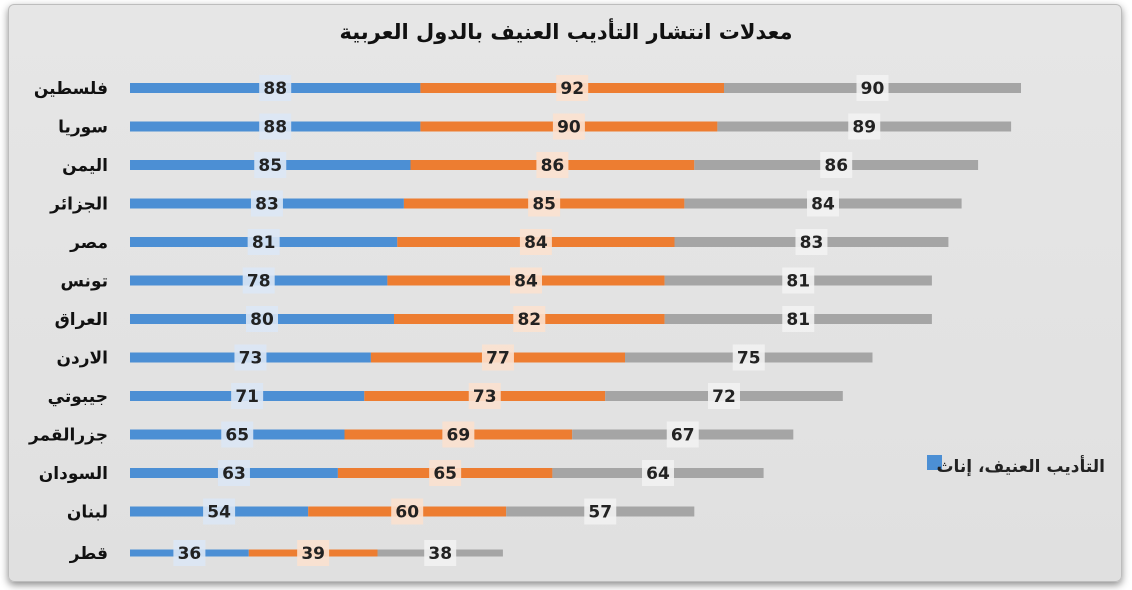 This screenshot has width=1132, height=590. I want to click on data-label: 69, so click(459, 436).